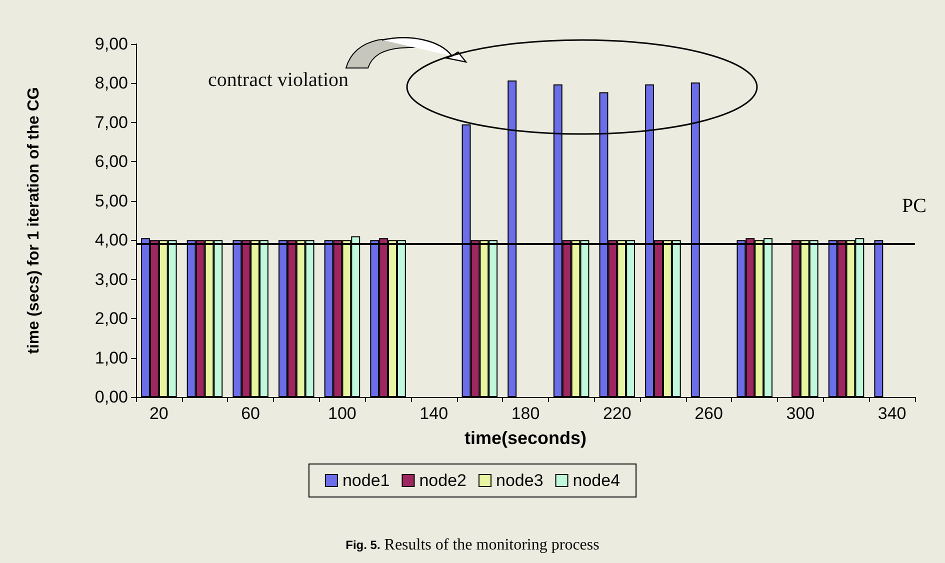 Image resolution: width=945 pixels, height=563 pixels. Describe the element at coordinates (111, 318) in the screenshot. I see `y-tick-label: 2,00` at that location.